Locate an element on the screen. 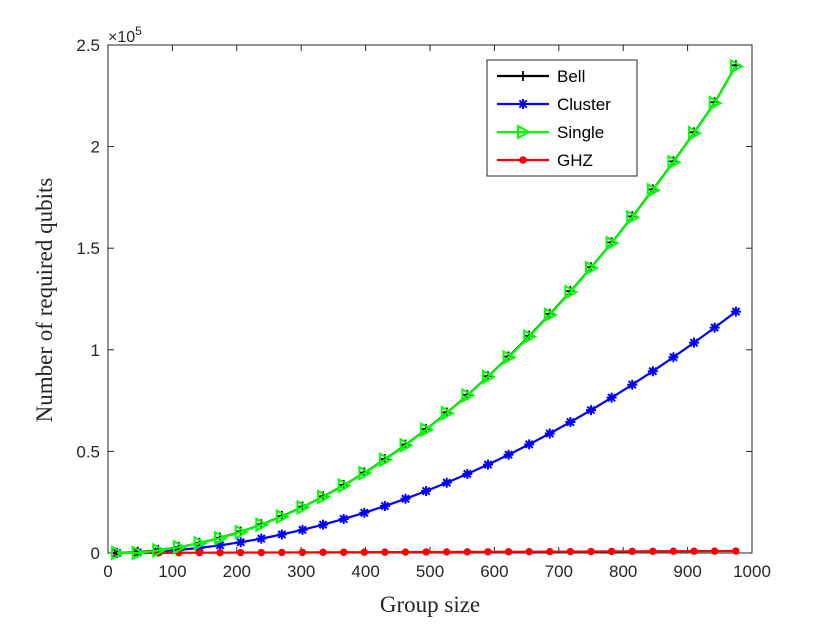 The height and width of the screenshot is (625, 830). x-axis-title: Group size is located at coordinates (430, 604).